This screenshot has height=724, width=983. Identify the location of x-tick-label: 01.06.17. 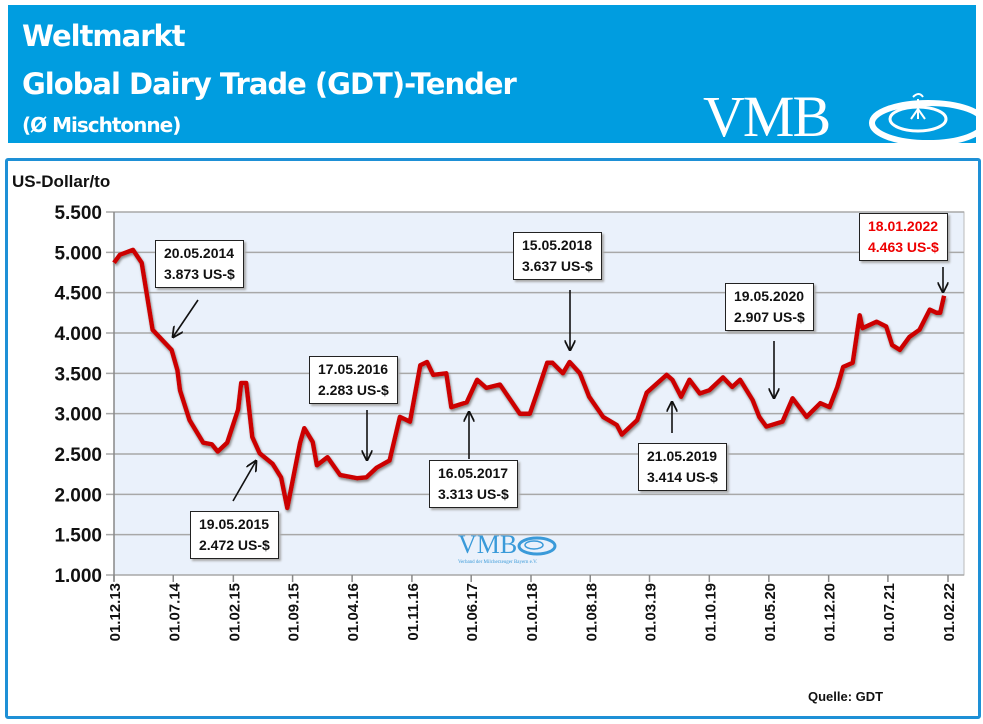
(472, 612).